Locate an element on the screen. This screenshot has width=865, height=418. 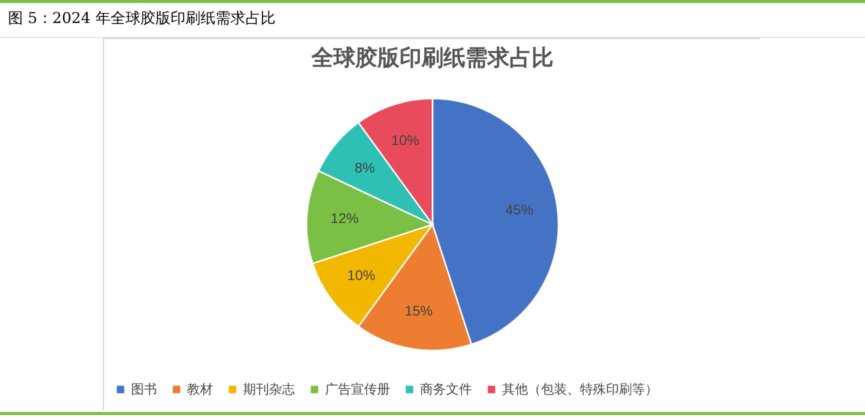
data-label: 45% is located at coordinates (519, 210).